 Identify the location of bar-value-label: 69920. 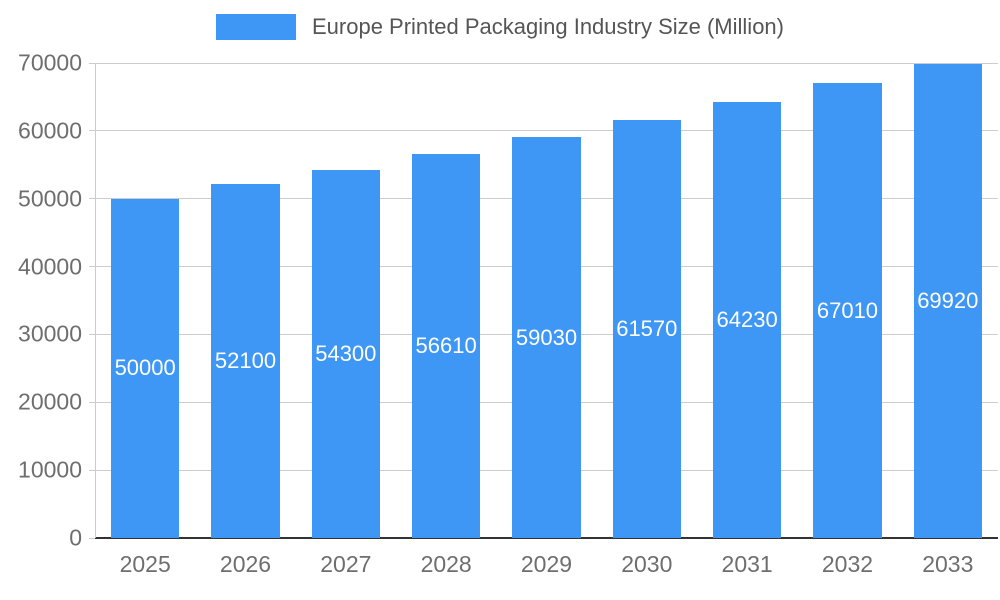
(948, 300).